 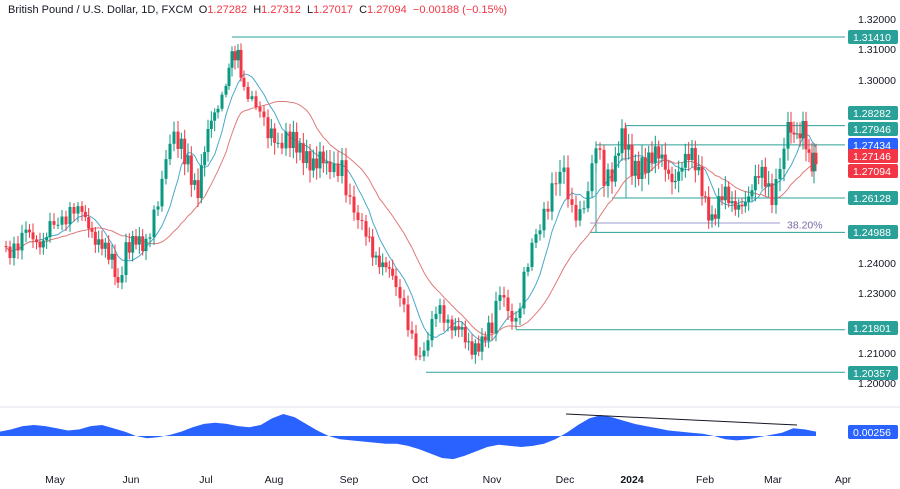 What do you see at coordinates (460, 10) in the screenshot?
I see `change-value: −0.00188 (−0.15%)` at bounding box center [460, 10].